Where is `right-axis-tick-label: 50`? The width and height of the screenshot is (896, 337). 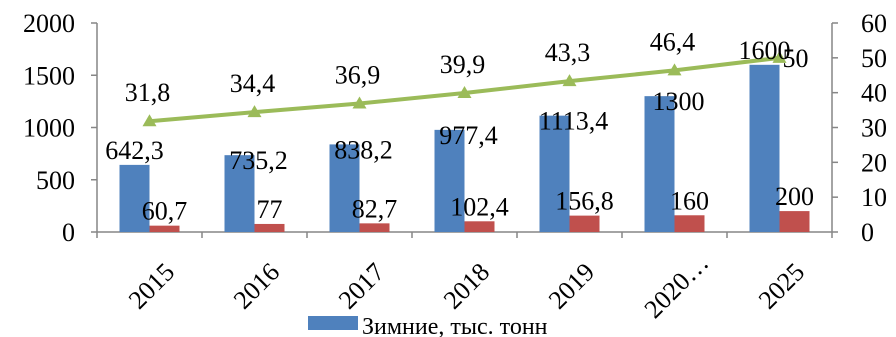 right-axis-tick-label: 50 is located at coordinates (874, 58).